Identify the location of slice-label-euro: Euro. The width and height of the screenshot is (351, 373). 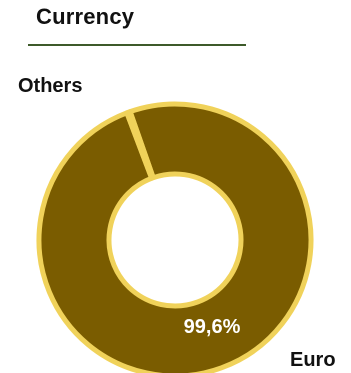
(313, 360).